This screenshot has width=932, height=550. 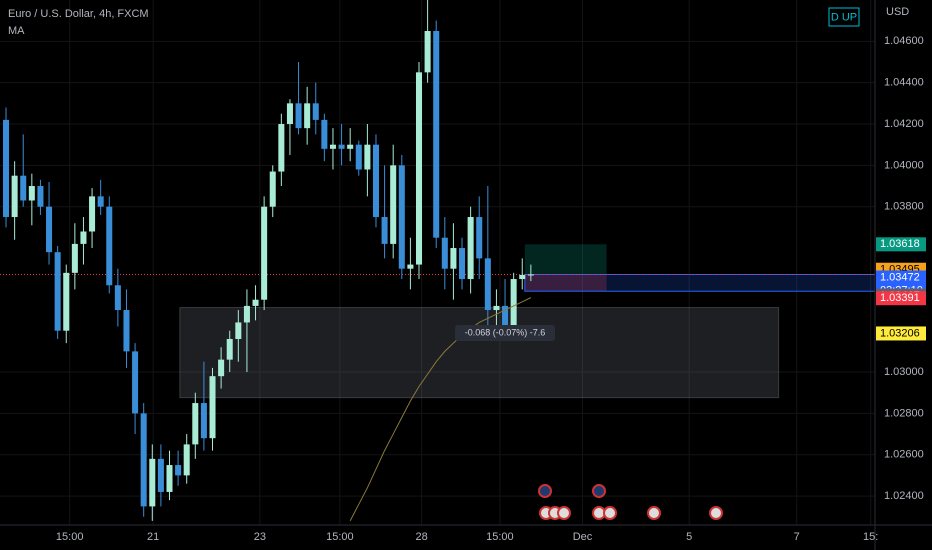 I want to click on x-tick-label: 7, so click(x=797, y=537).